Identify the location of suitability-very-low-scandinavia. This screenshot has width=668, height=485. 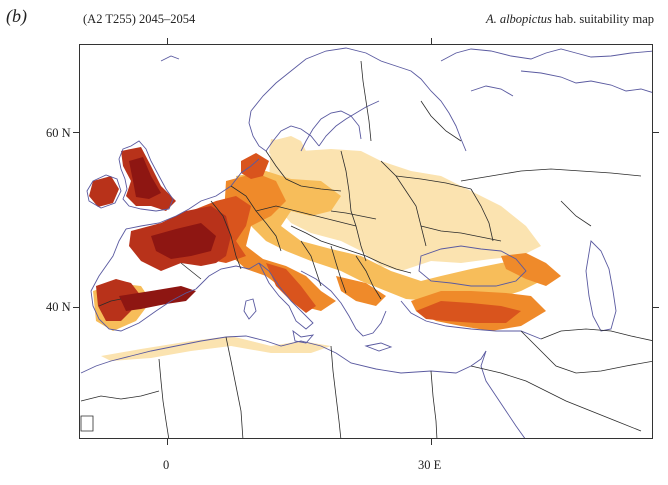
(281, 150).